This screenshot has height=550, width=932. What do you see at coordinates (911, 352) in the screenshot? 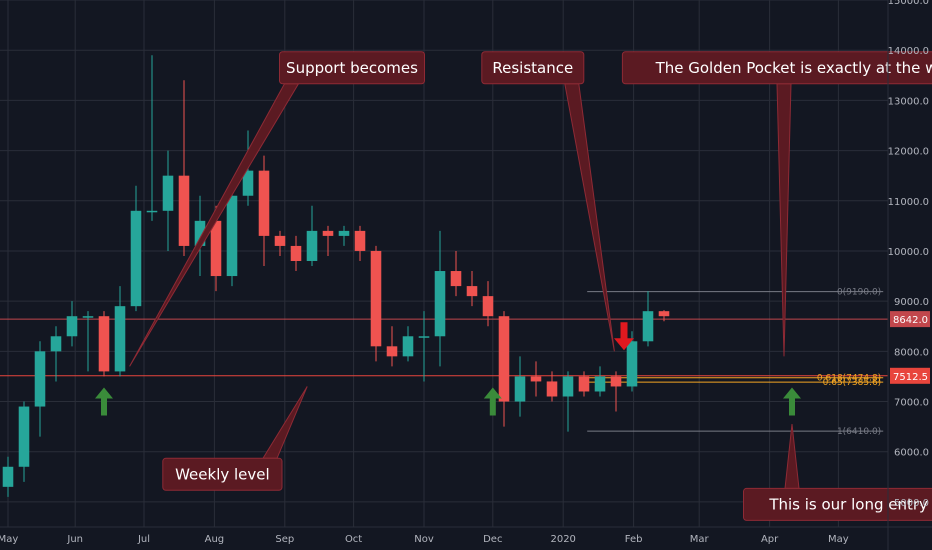
I see `y-tick-label: 8000.0` at bounding box center [911, 352].